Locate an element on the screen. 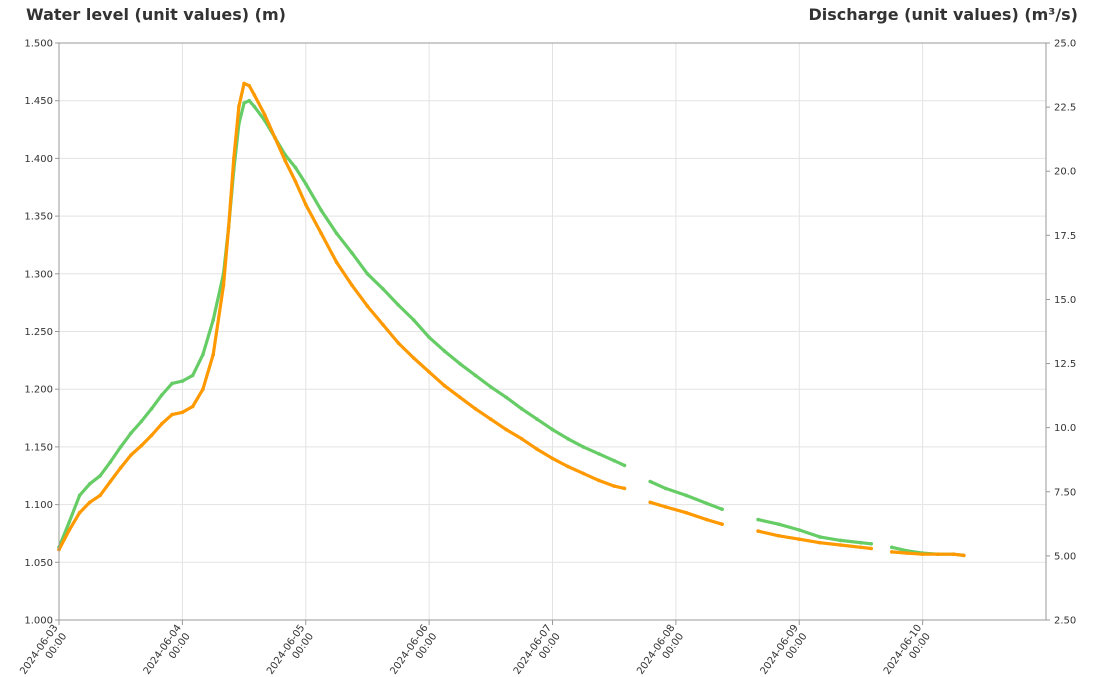 This screenshot has width=1100, height=677. right-axis-ticks: 2.50 5.00 7.50 10.0 12.5 15.0 17.5 20.0 22.5 25.0 is located at coordinates (1061, 333).